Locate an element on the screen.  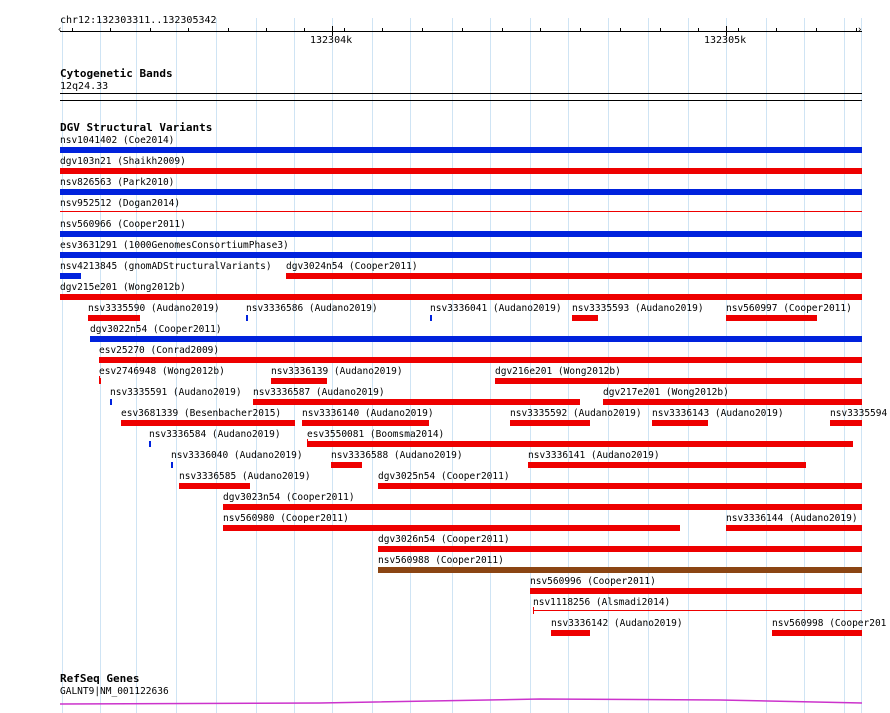
dgv-feature-label: dgv215e201 (Wong2012b) is located at coordinates (123, 287).